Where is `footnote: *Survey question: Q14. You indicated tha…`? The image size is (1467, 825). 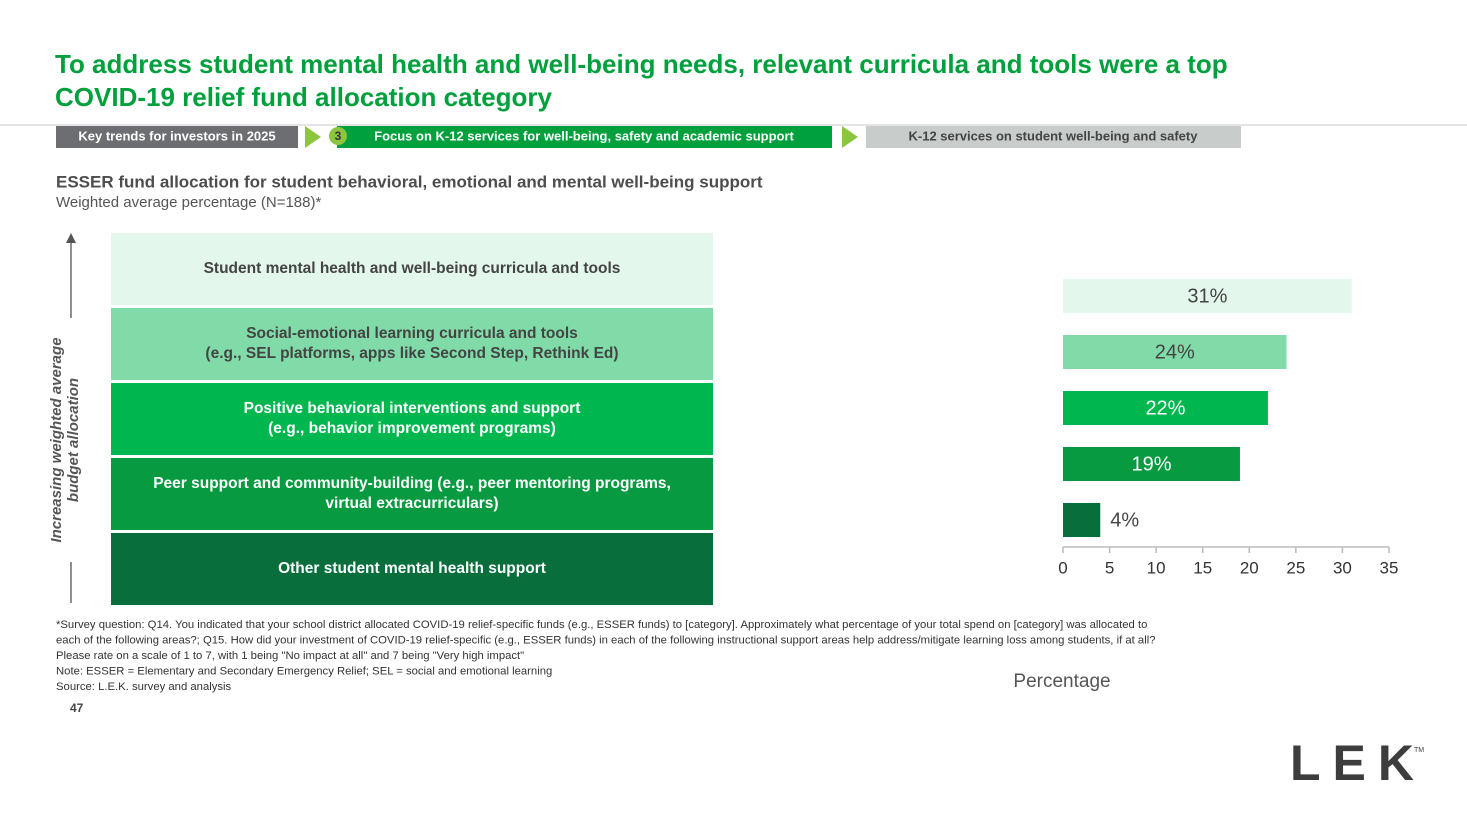 footnote: *Survey question: Q14. You indicated tha… is located at coordinates (601, 625).